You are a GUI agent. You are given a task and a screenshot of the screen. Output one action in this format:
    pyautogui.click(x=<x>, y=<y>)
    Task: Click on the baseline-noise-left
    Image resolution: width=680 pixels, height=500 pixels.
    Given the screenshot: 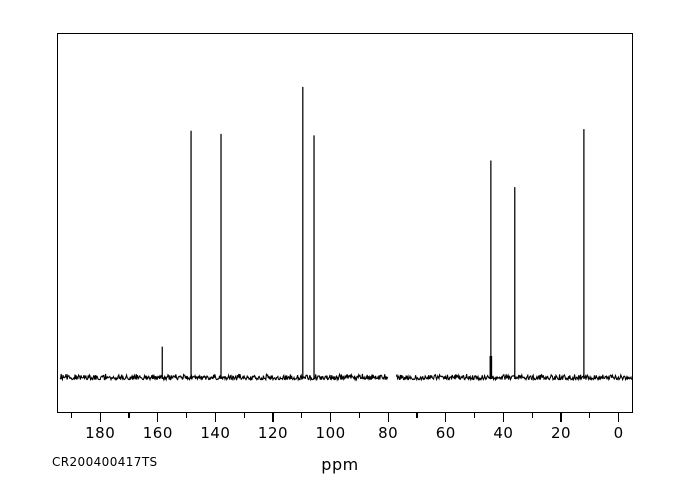 What is the action you would take?
    pyautogui.click(x=224, y=377)
    